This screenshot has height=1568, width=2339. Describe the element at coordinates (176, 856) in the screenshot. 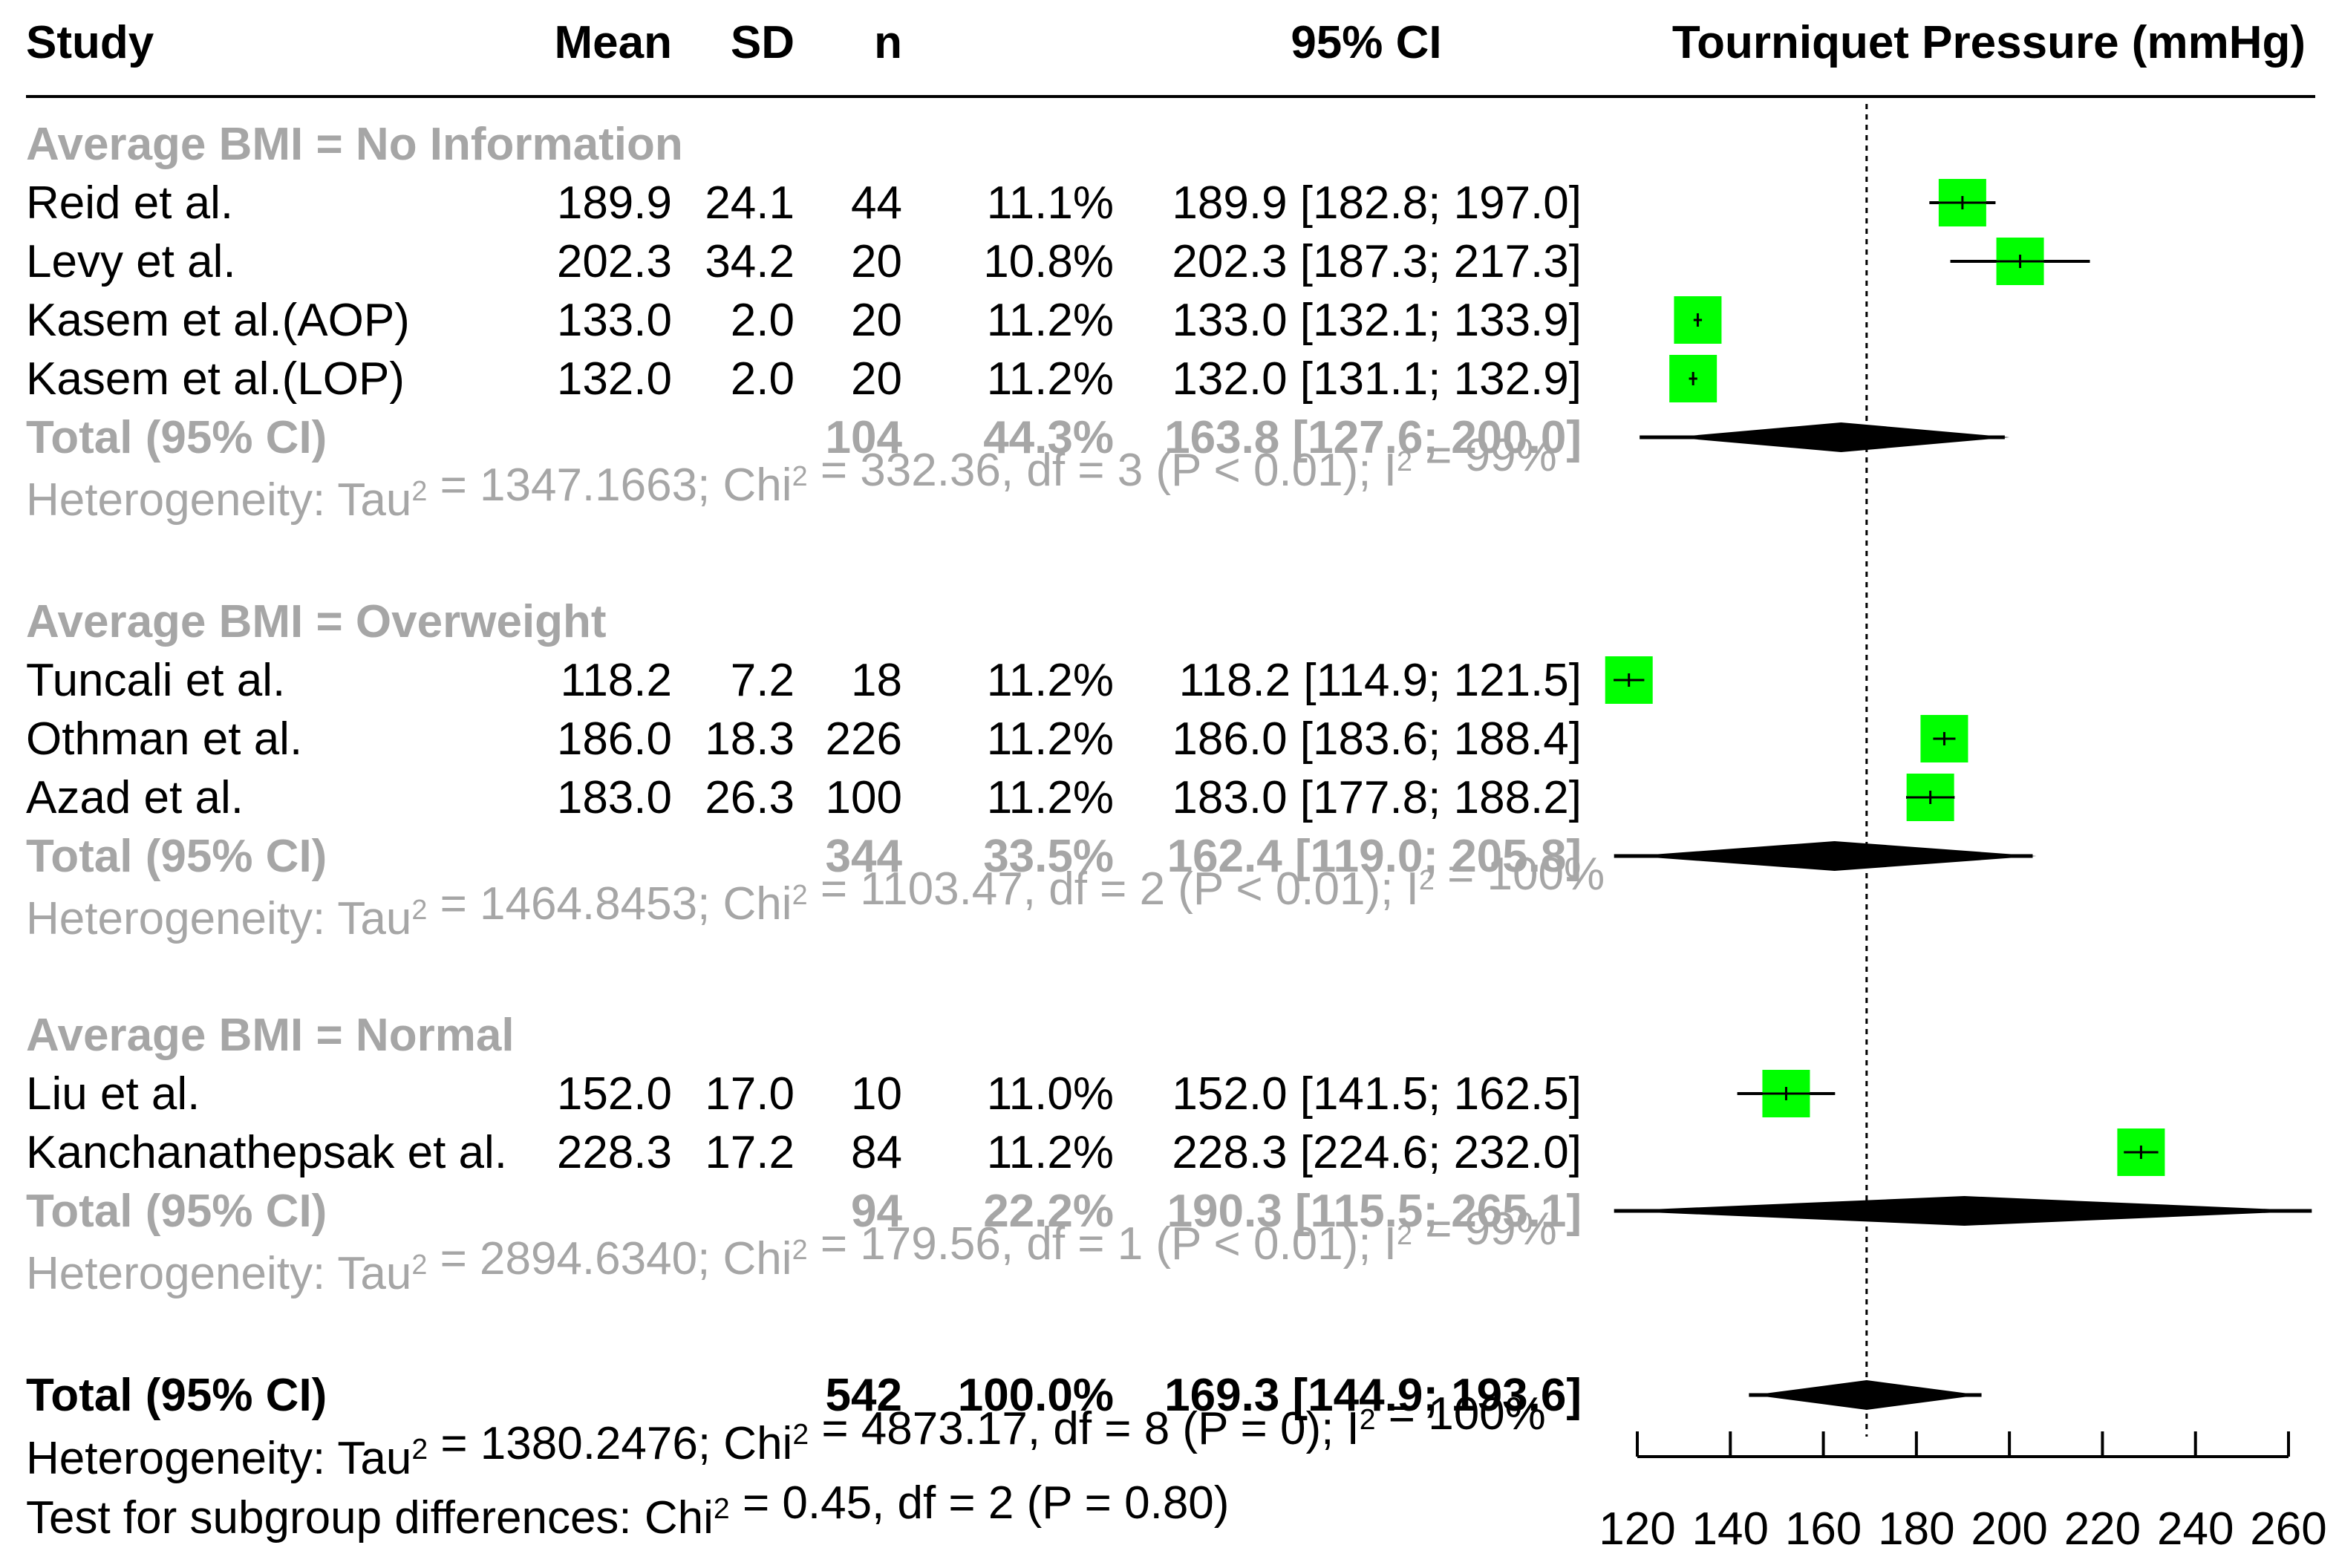

I see `group-1-total-label: Total (95% CI)` at that location.